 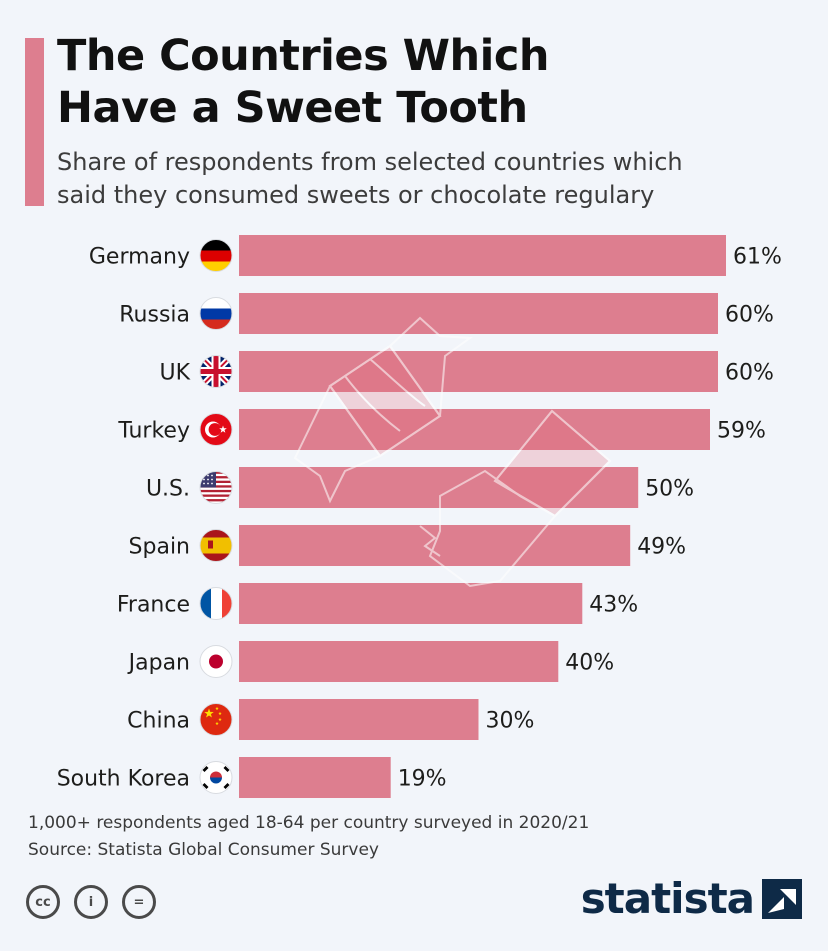 What do you see at coordinates (139, 902) in the screenshot?
I see `no-derivatives-icon: =` at bounding box center [139, 902].